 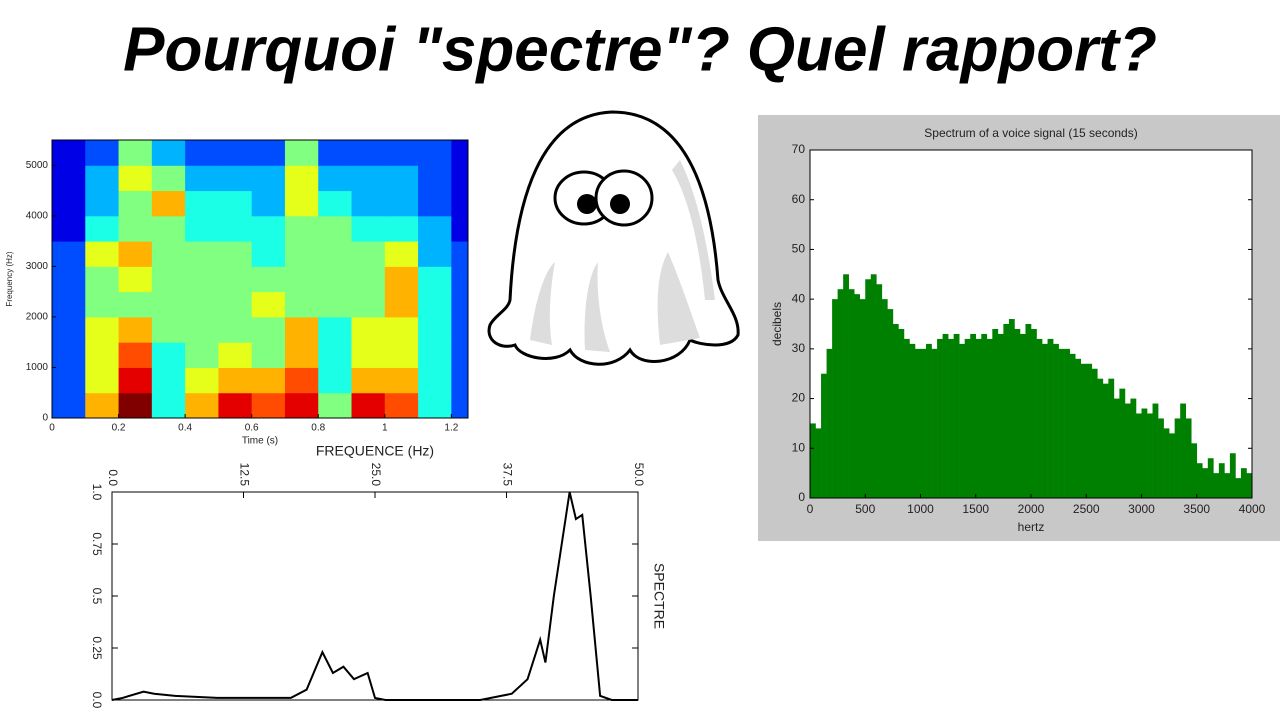 I want to click on y-tick-label: 0.0, so click(x=97, y=700).